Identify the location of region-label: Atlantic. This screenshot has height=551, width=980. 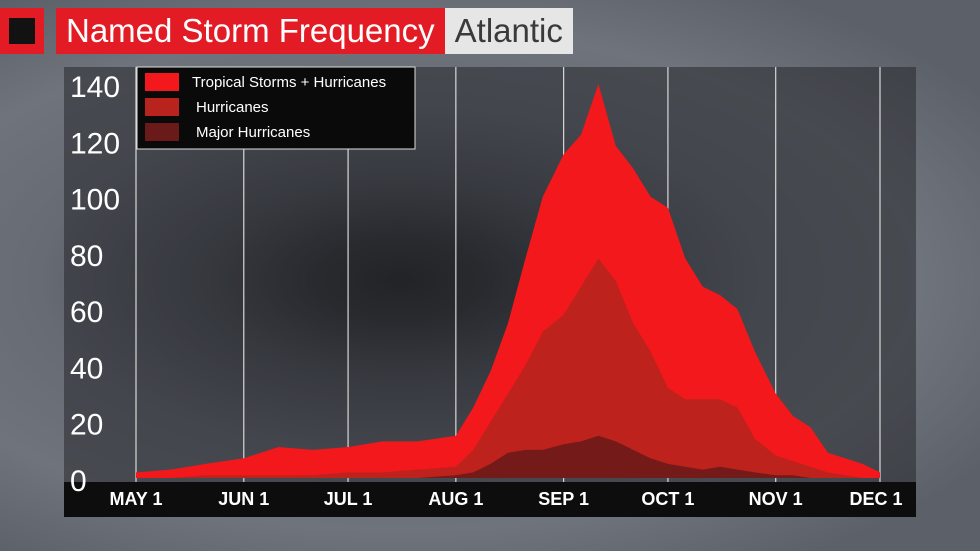
(508, 31).